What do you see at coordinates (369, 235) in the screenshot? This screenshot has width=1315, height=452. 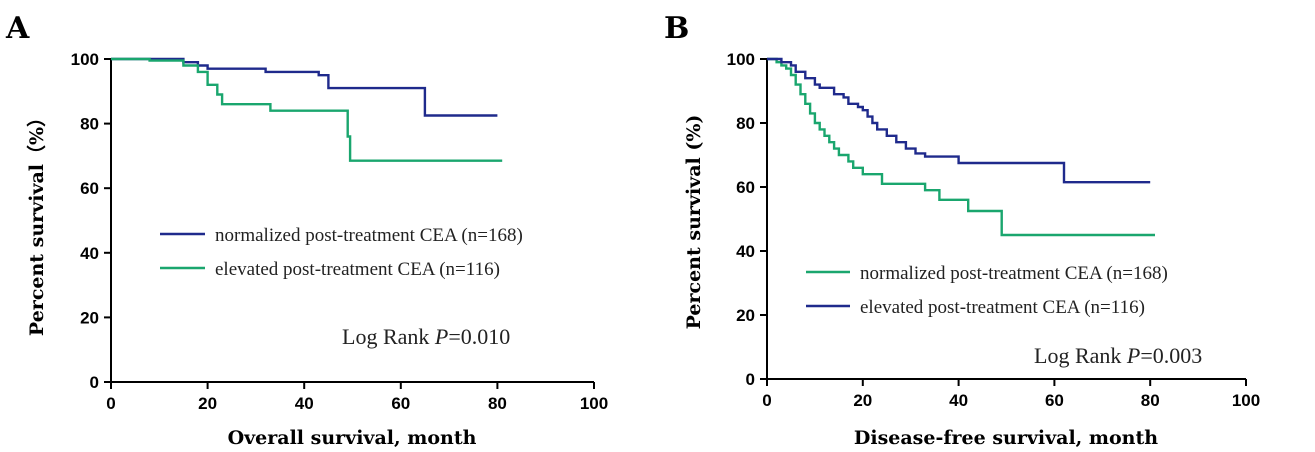 I see `legend-label-a-0: normalized post-treatment CEA (n=168)` at bounding box center [369, 235].